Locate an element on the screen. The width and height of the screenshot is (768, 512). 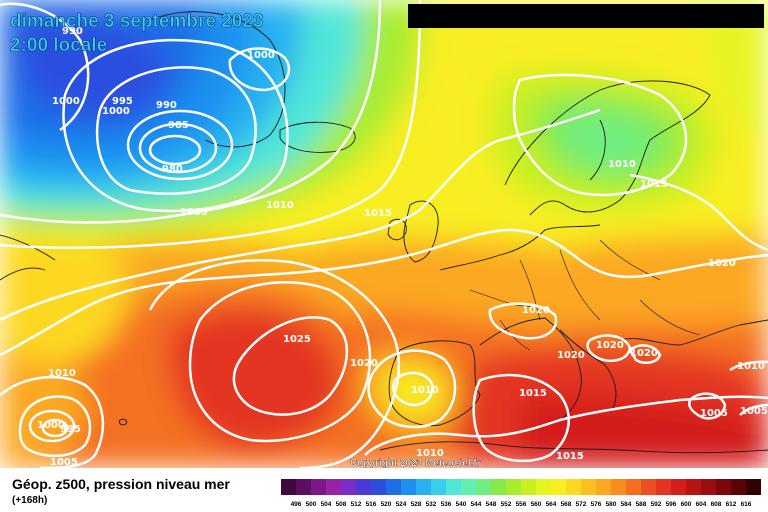
legend-tick-label: 612 is located at coordinates (731, 504).